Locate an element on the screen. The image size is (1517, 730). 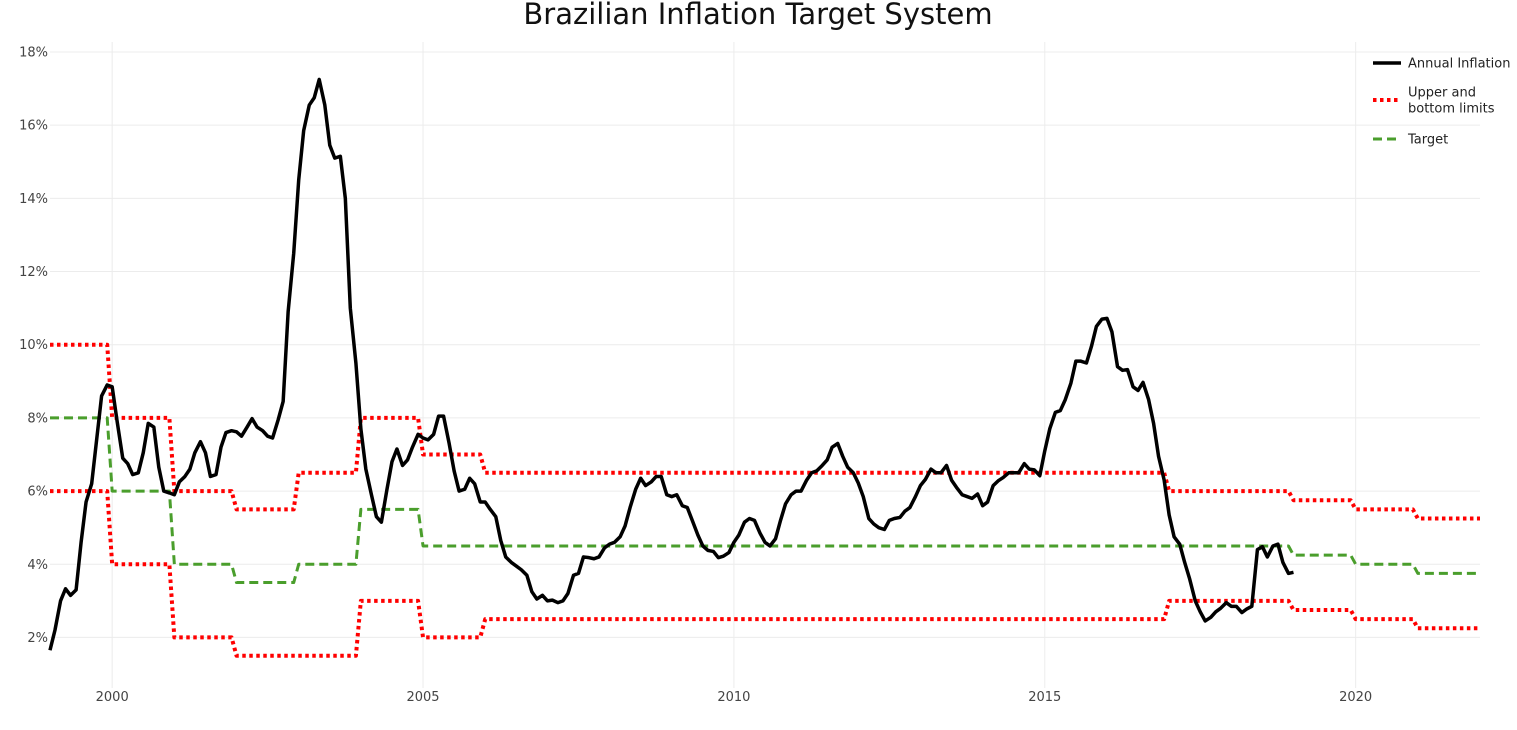
x-axis: 2000 2005 2010 2015 2020 is located at coordinates (734, 697).